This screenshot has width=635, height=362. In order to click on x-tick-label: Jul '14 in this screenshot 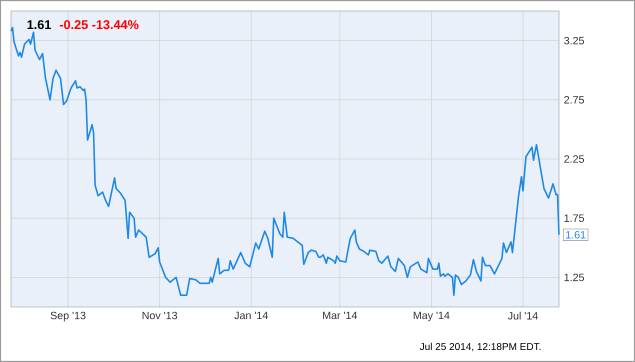, I will do `click(523, 316)`.